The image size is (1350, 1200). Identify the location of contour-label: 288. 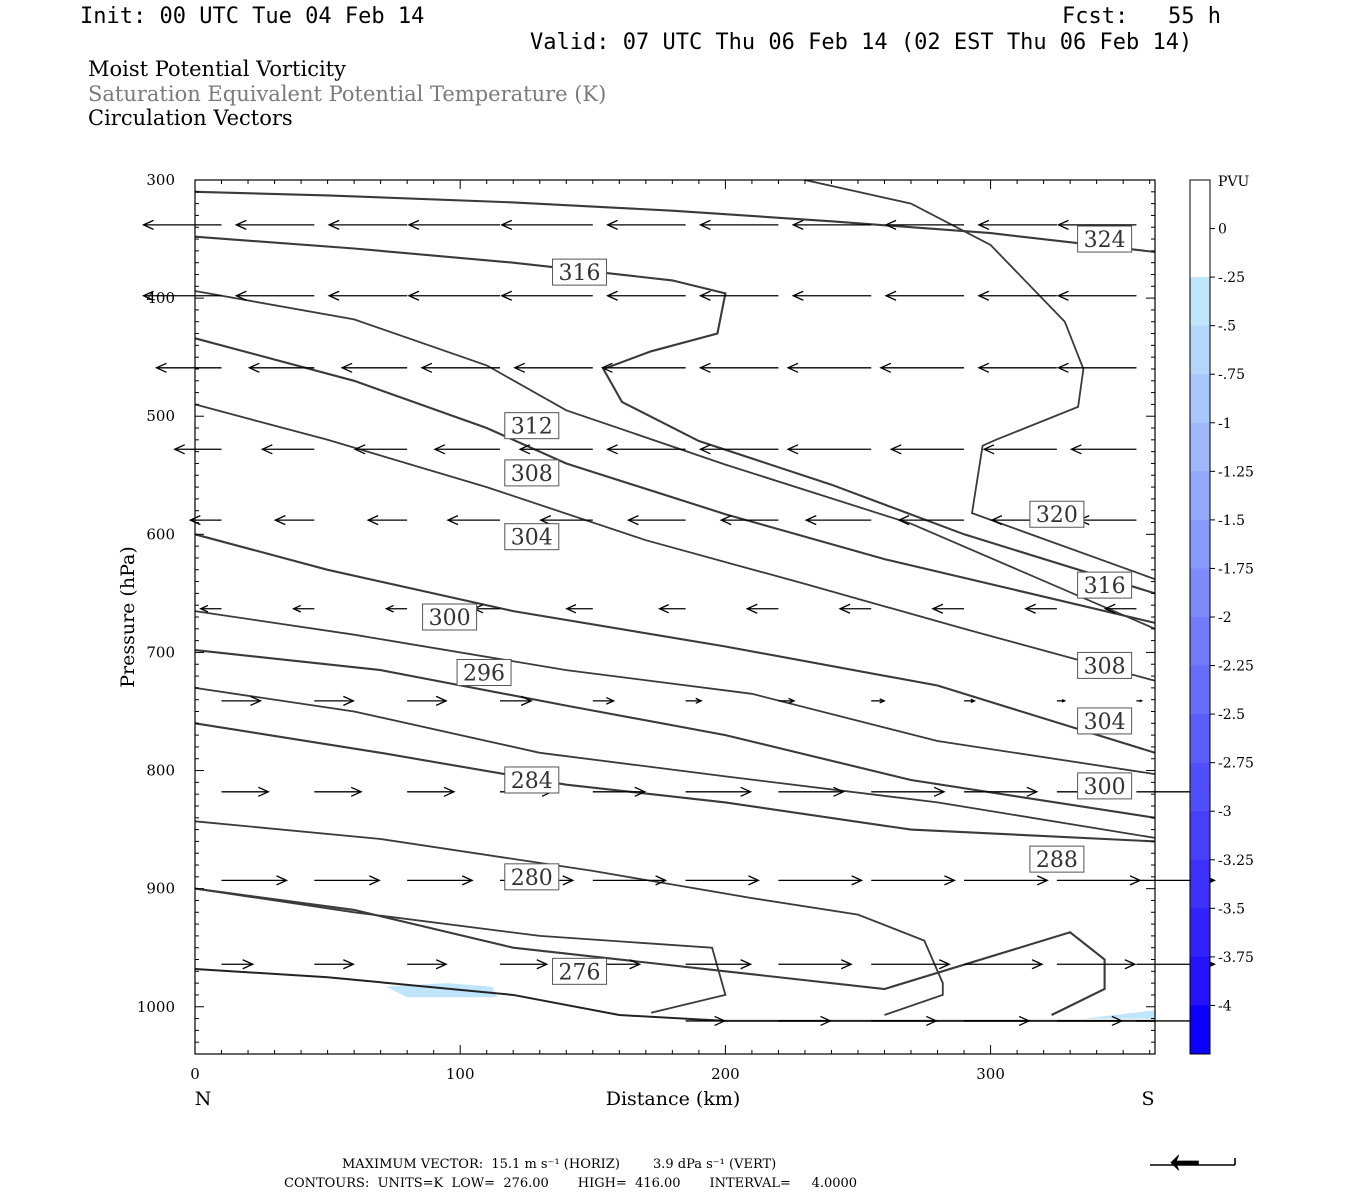
(1057, 859).